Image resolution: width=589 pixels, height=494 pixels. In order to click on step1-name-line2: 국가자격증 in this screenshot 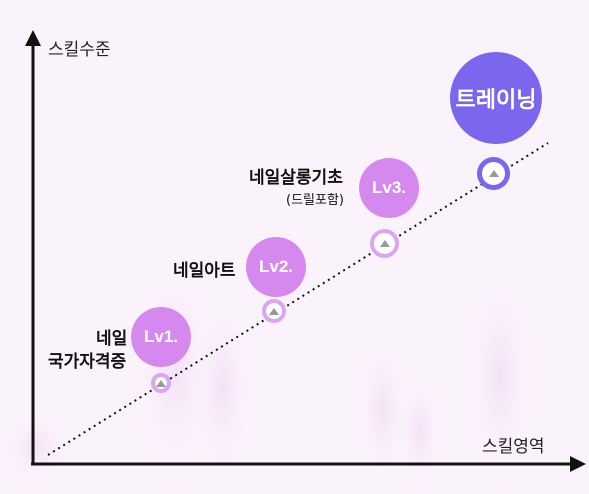, I will do `click(87, 362)`.